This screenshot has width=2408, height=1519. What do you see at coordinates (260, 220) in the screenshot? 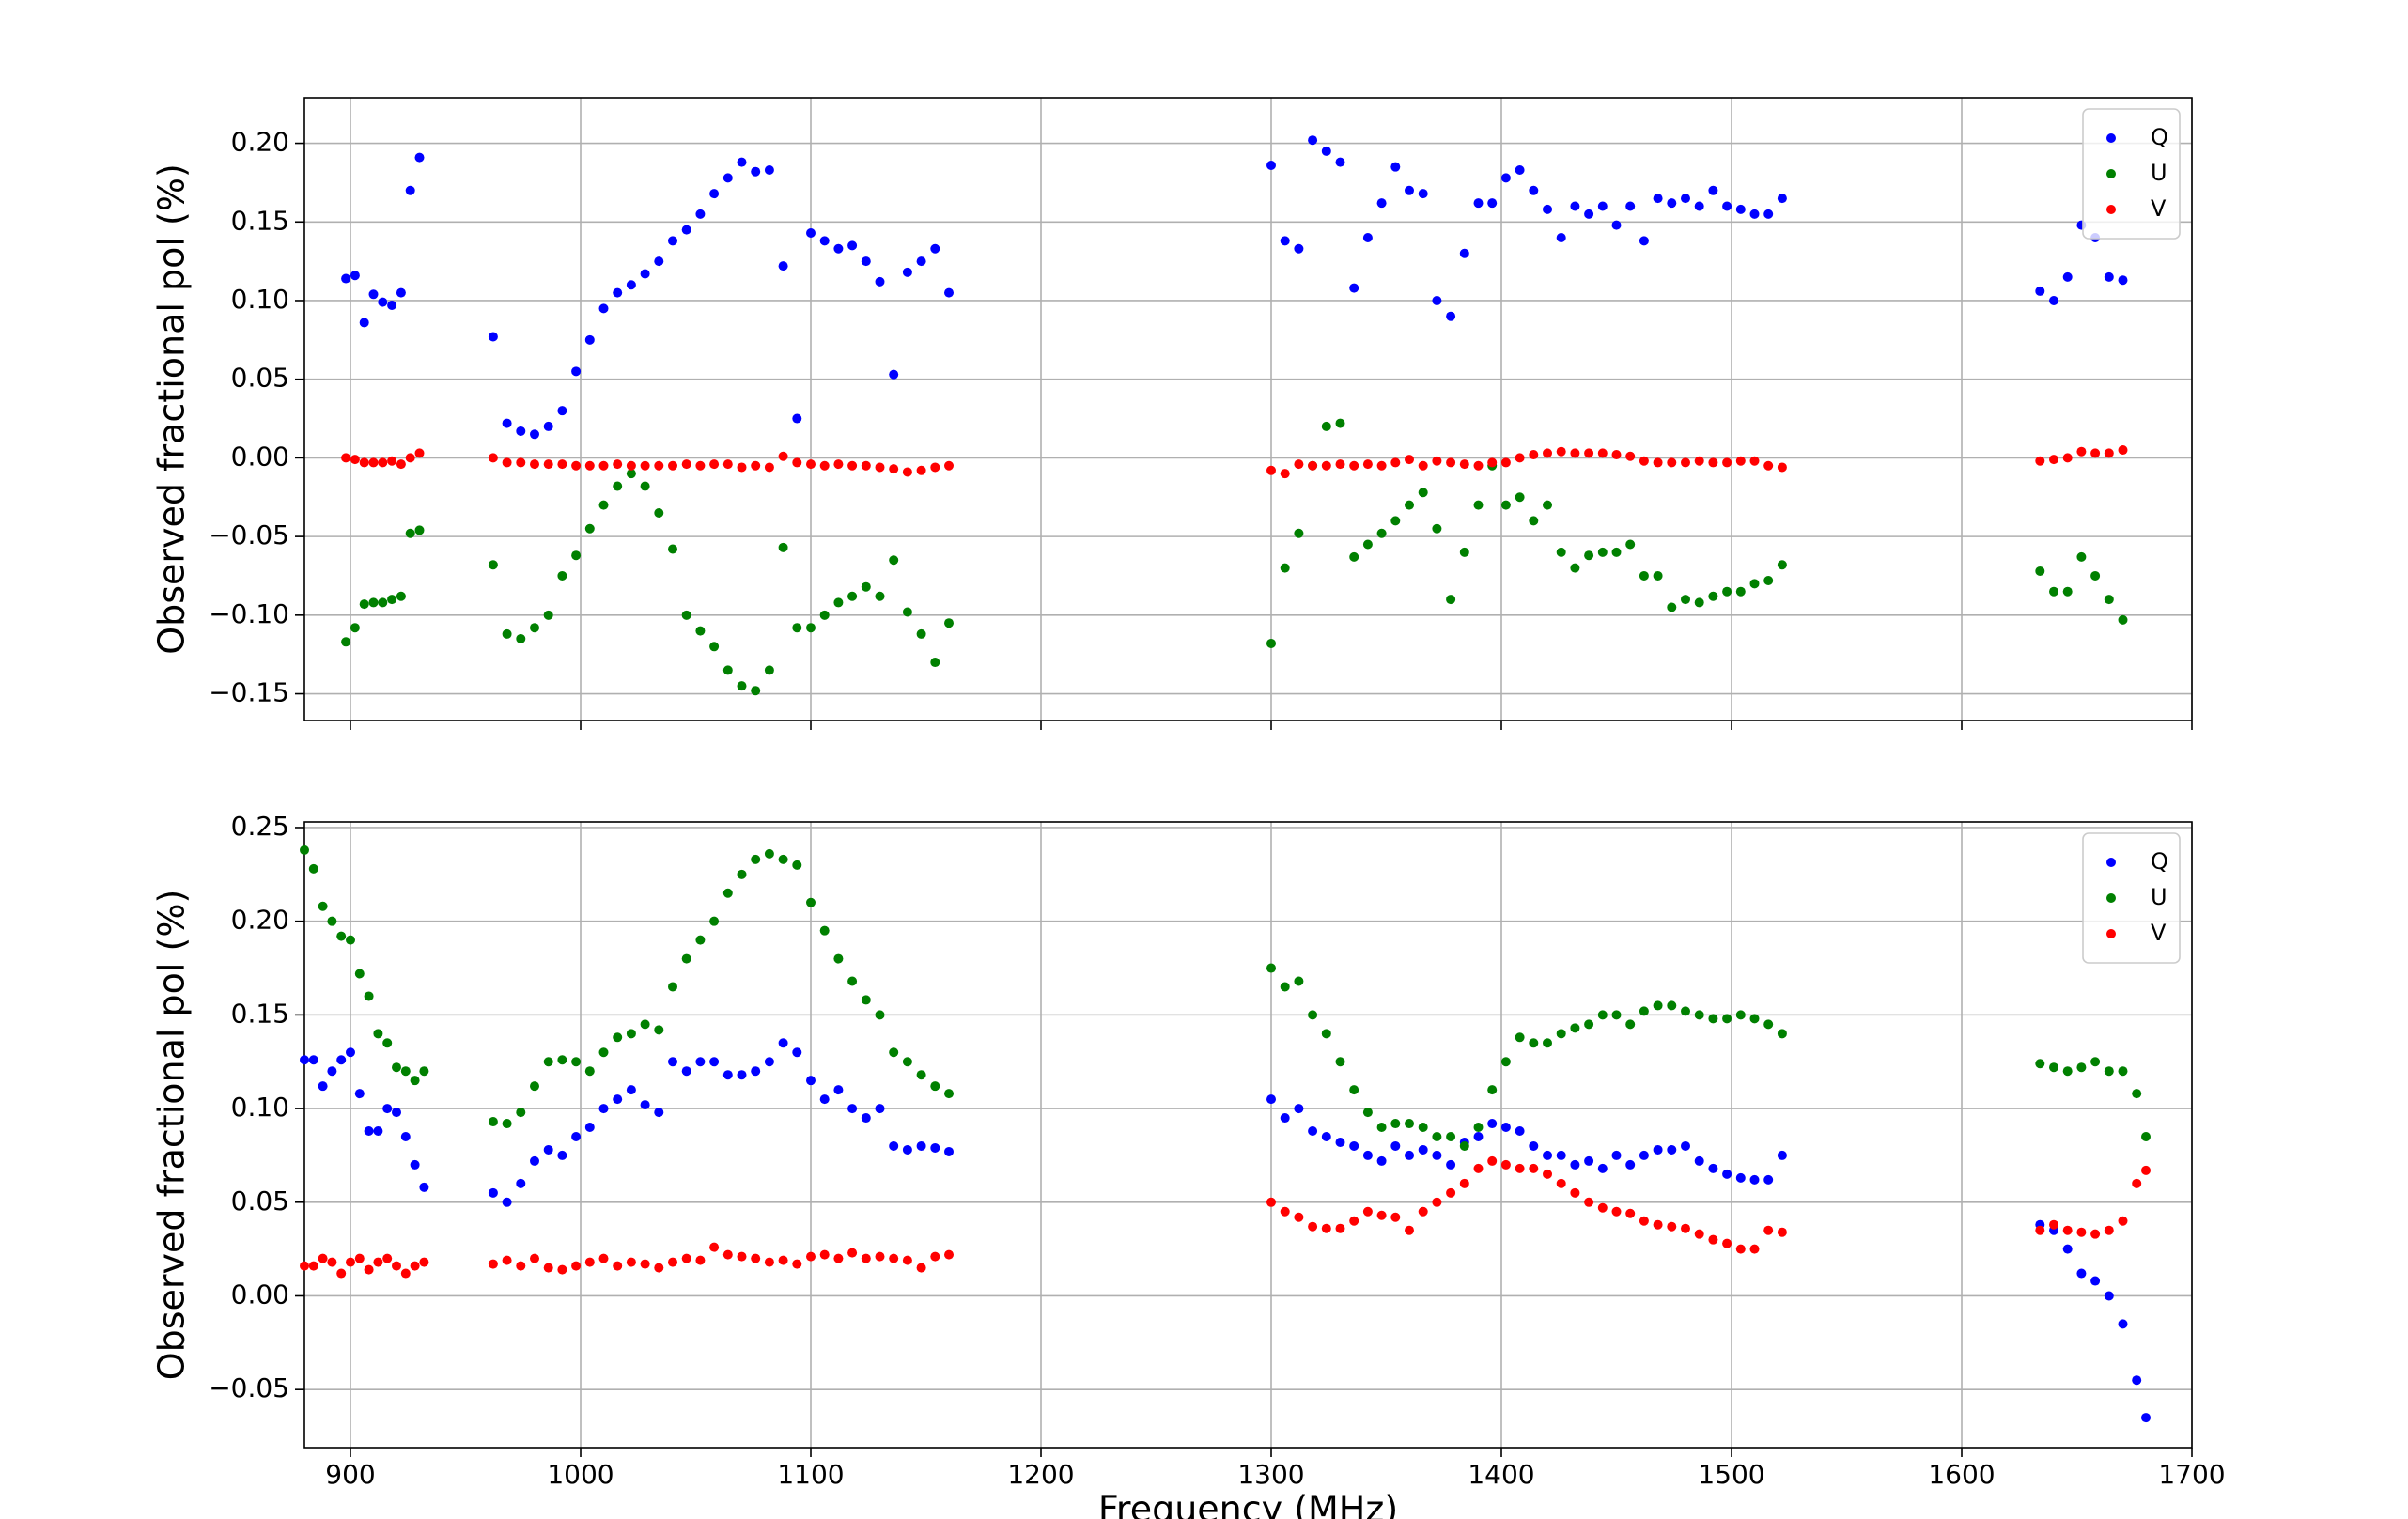
I see `y-tick-label: 0.15` at bounding box center [260, 220].